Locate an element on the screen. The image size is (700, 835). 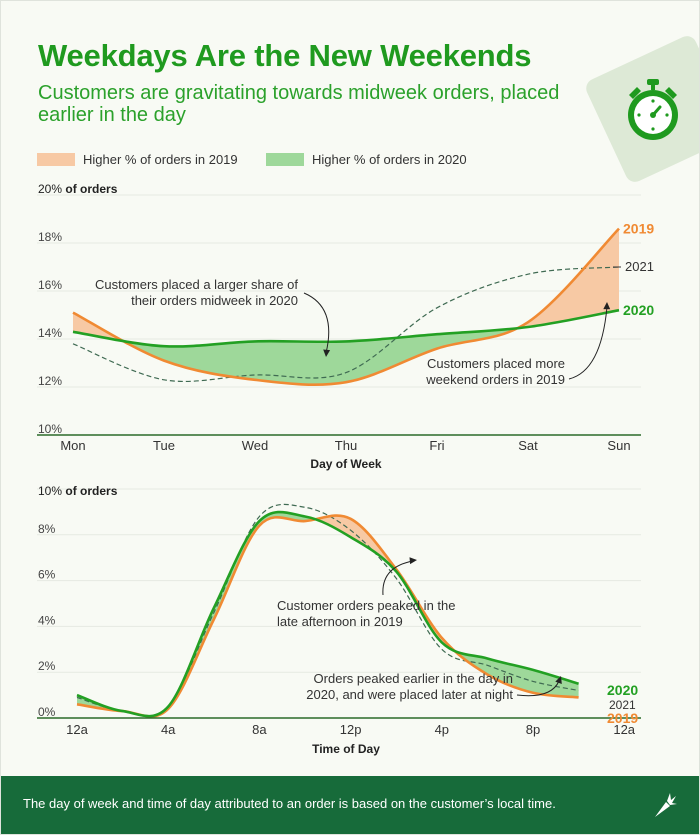
annotation-night-arrowhead is located at coordinates (558, 680).